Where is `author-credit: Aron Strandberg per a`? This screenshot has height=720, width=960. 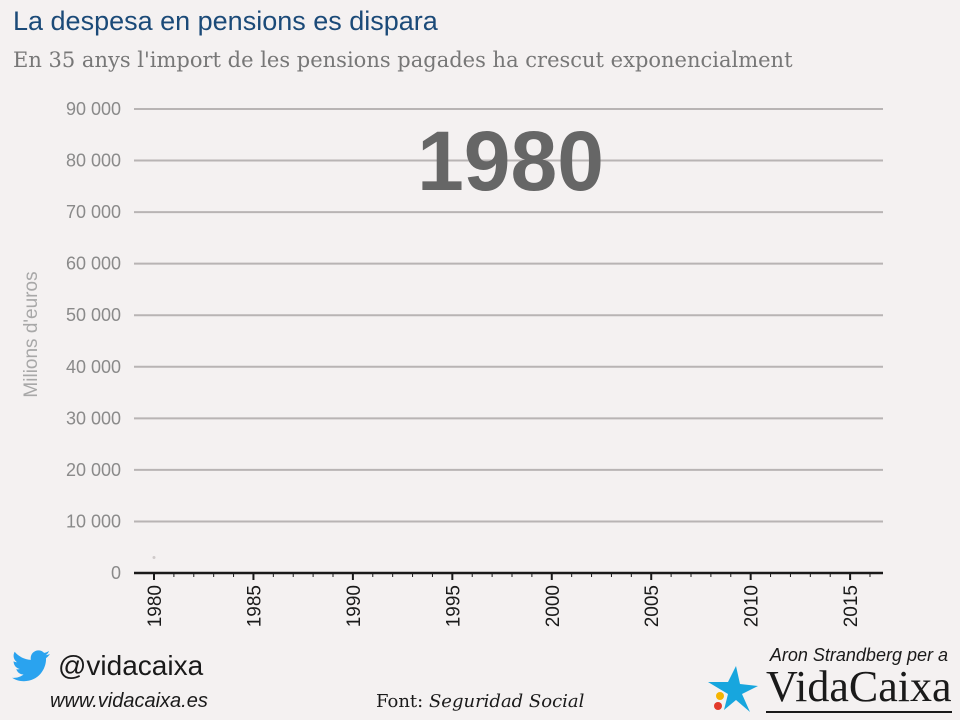 author-credit: Aron Strandberg per a is located at coordinates (858, 655).